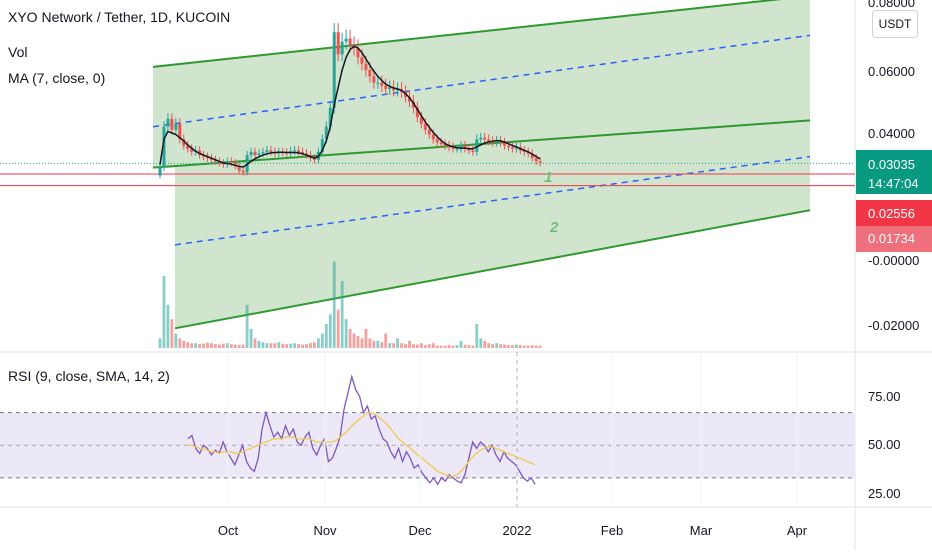  Describe the element at coordinates (57, 78) in the screenshot. I see `ma-legend: MA (7, close, 0)` at that location.